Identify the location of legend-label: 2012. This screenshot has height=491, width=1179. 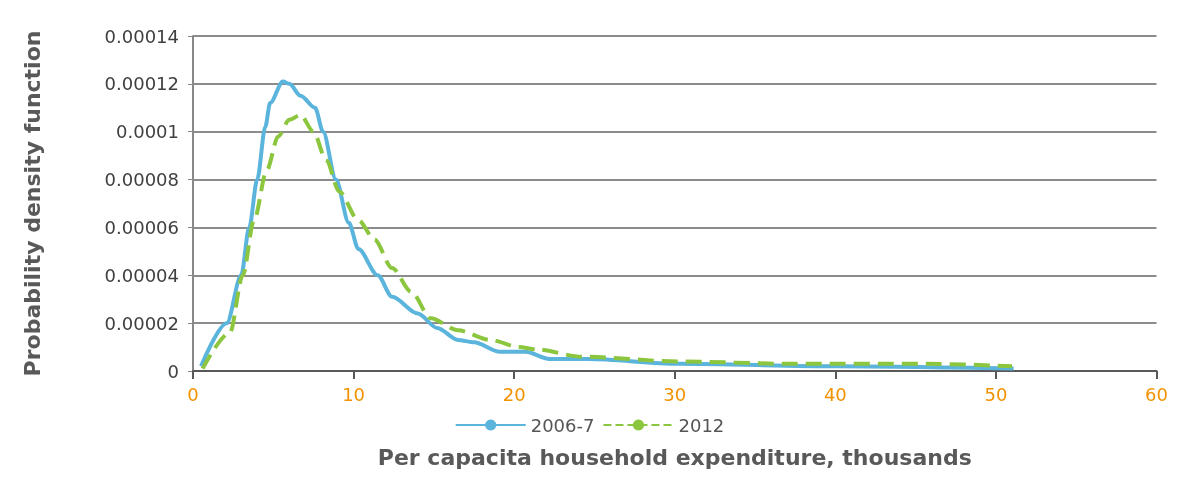
(701, 425).